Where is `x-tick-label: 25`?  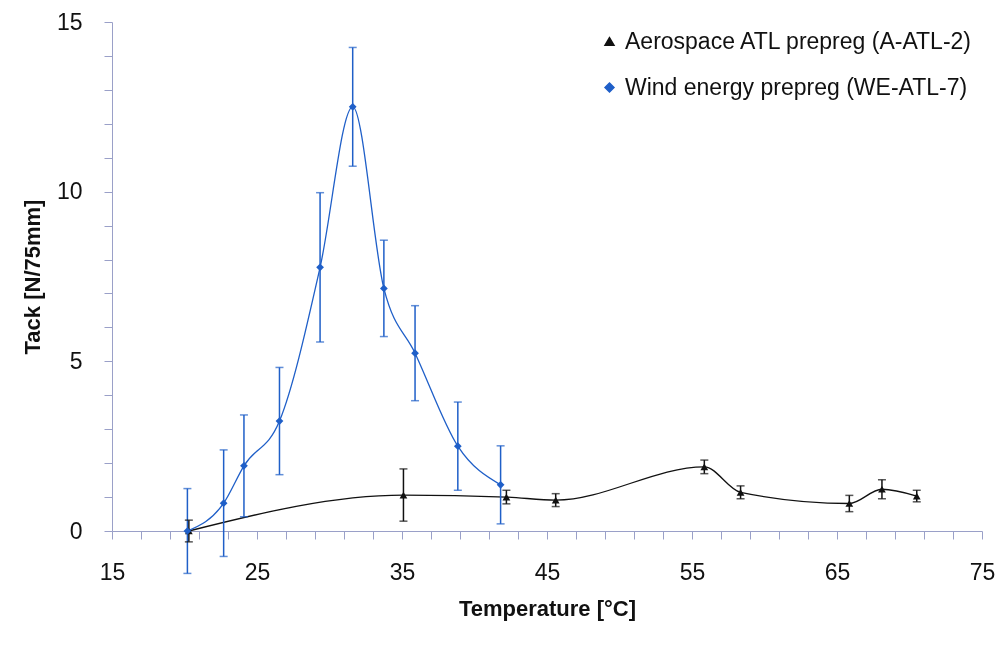 x-tick-label: 25 is located at coordinates (257, 571).